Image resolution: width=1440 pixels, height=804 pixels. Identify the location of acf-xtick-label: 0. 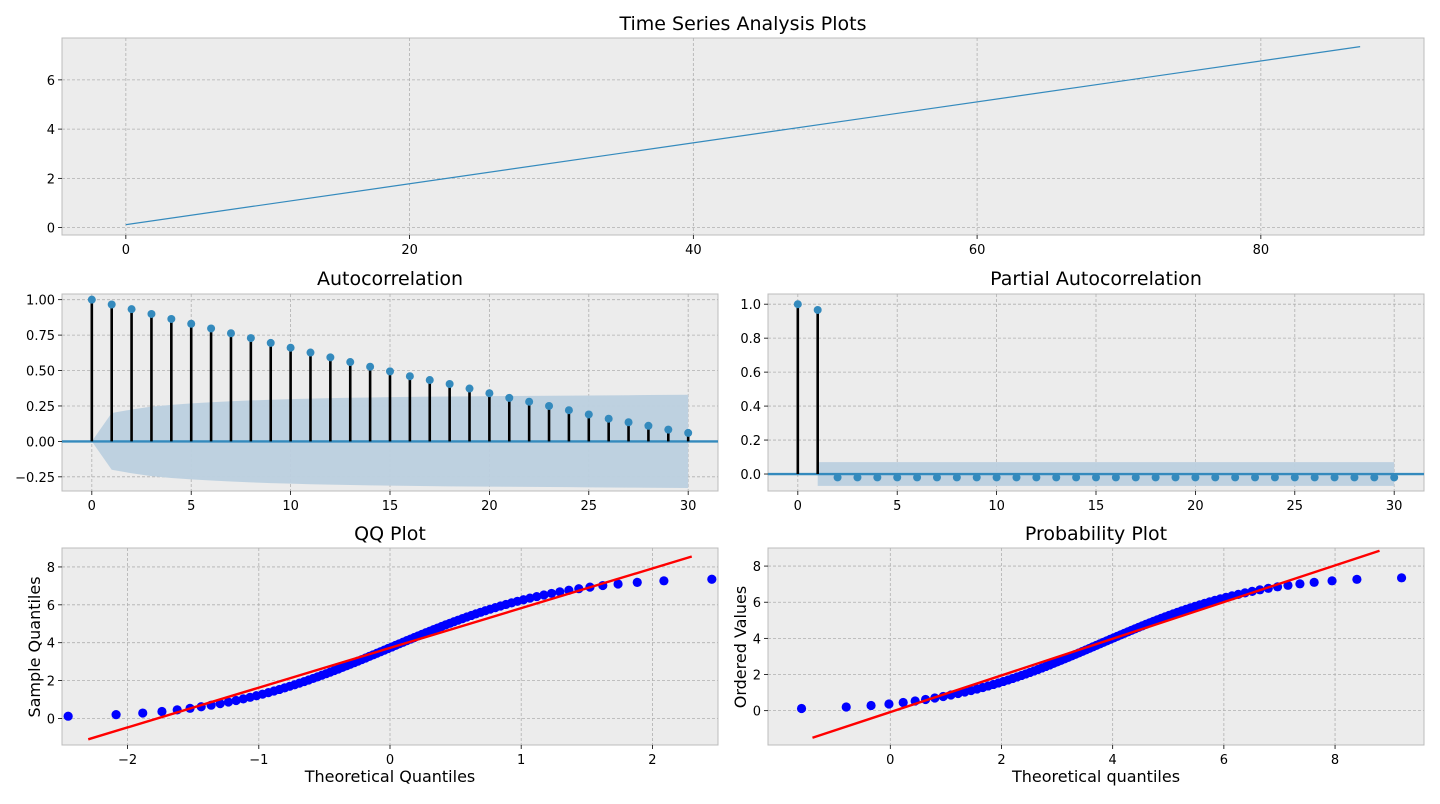
(92, 506).